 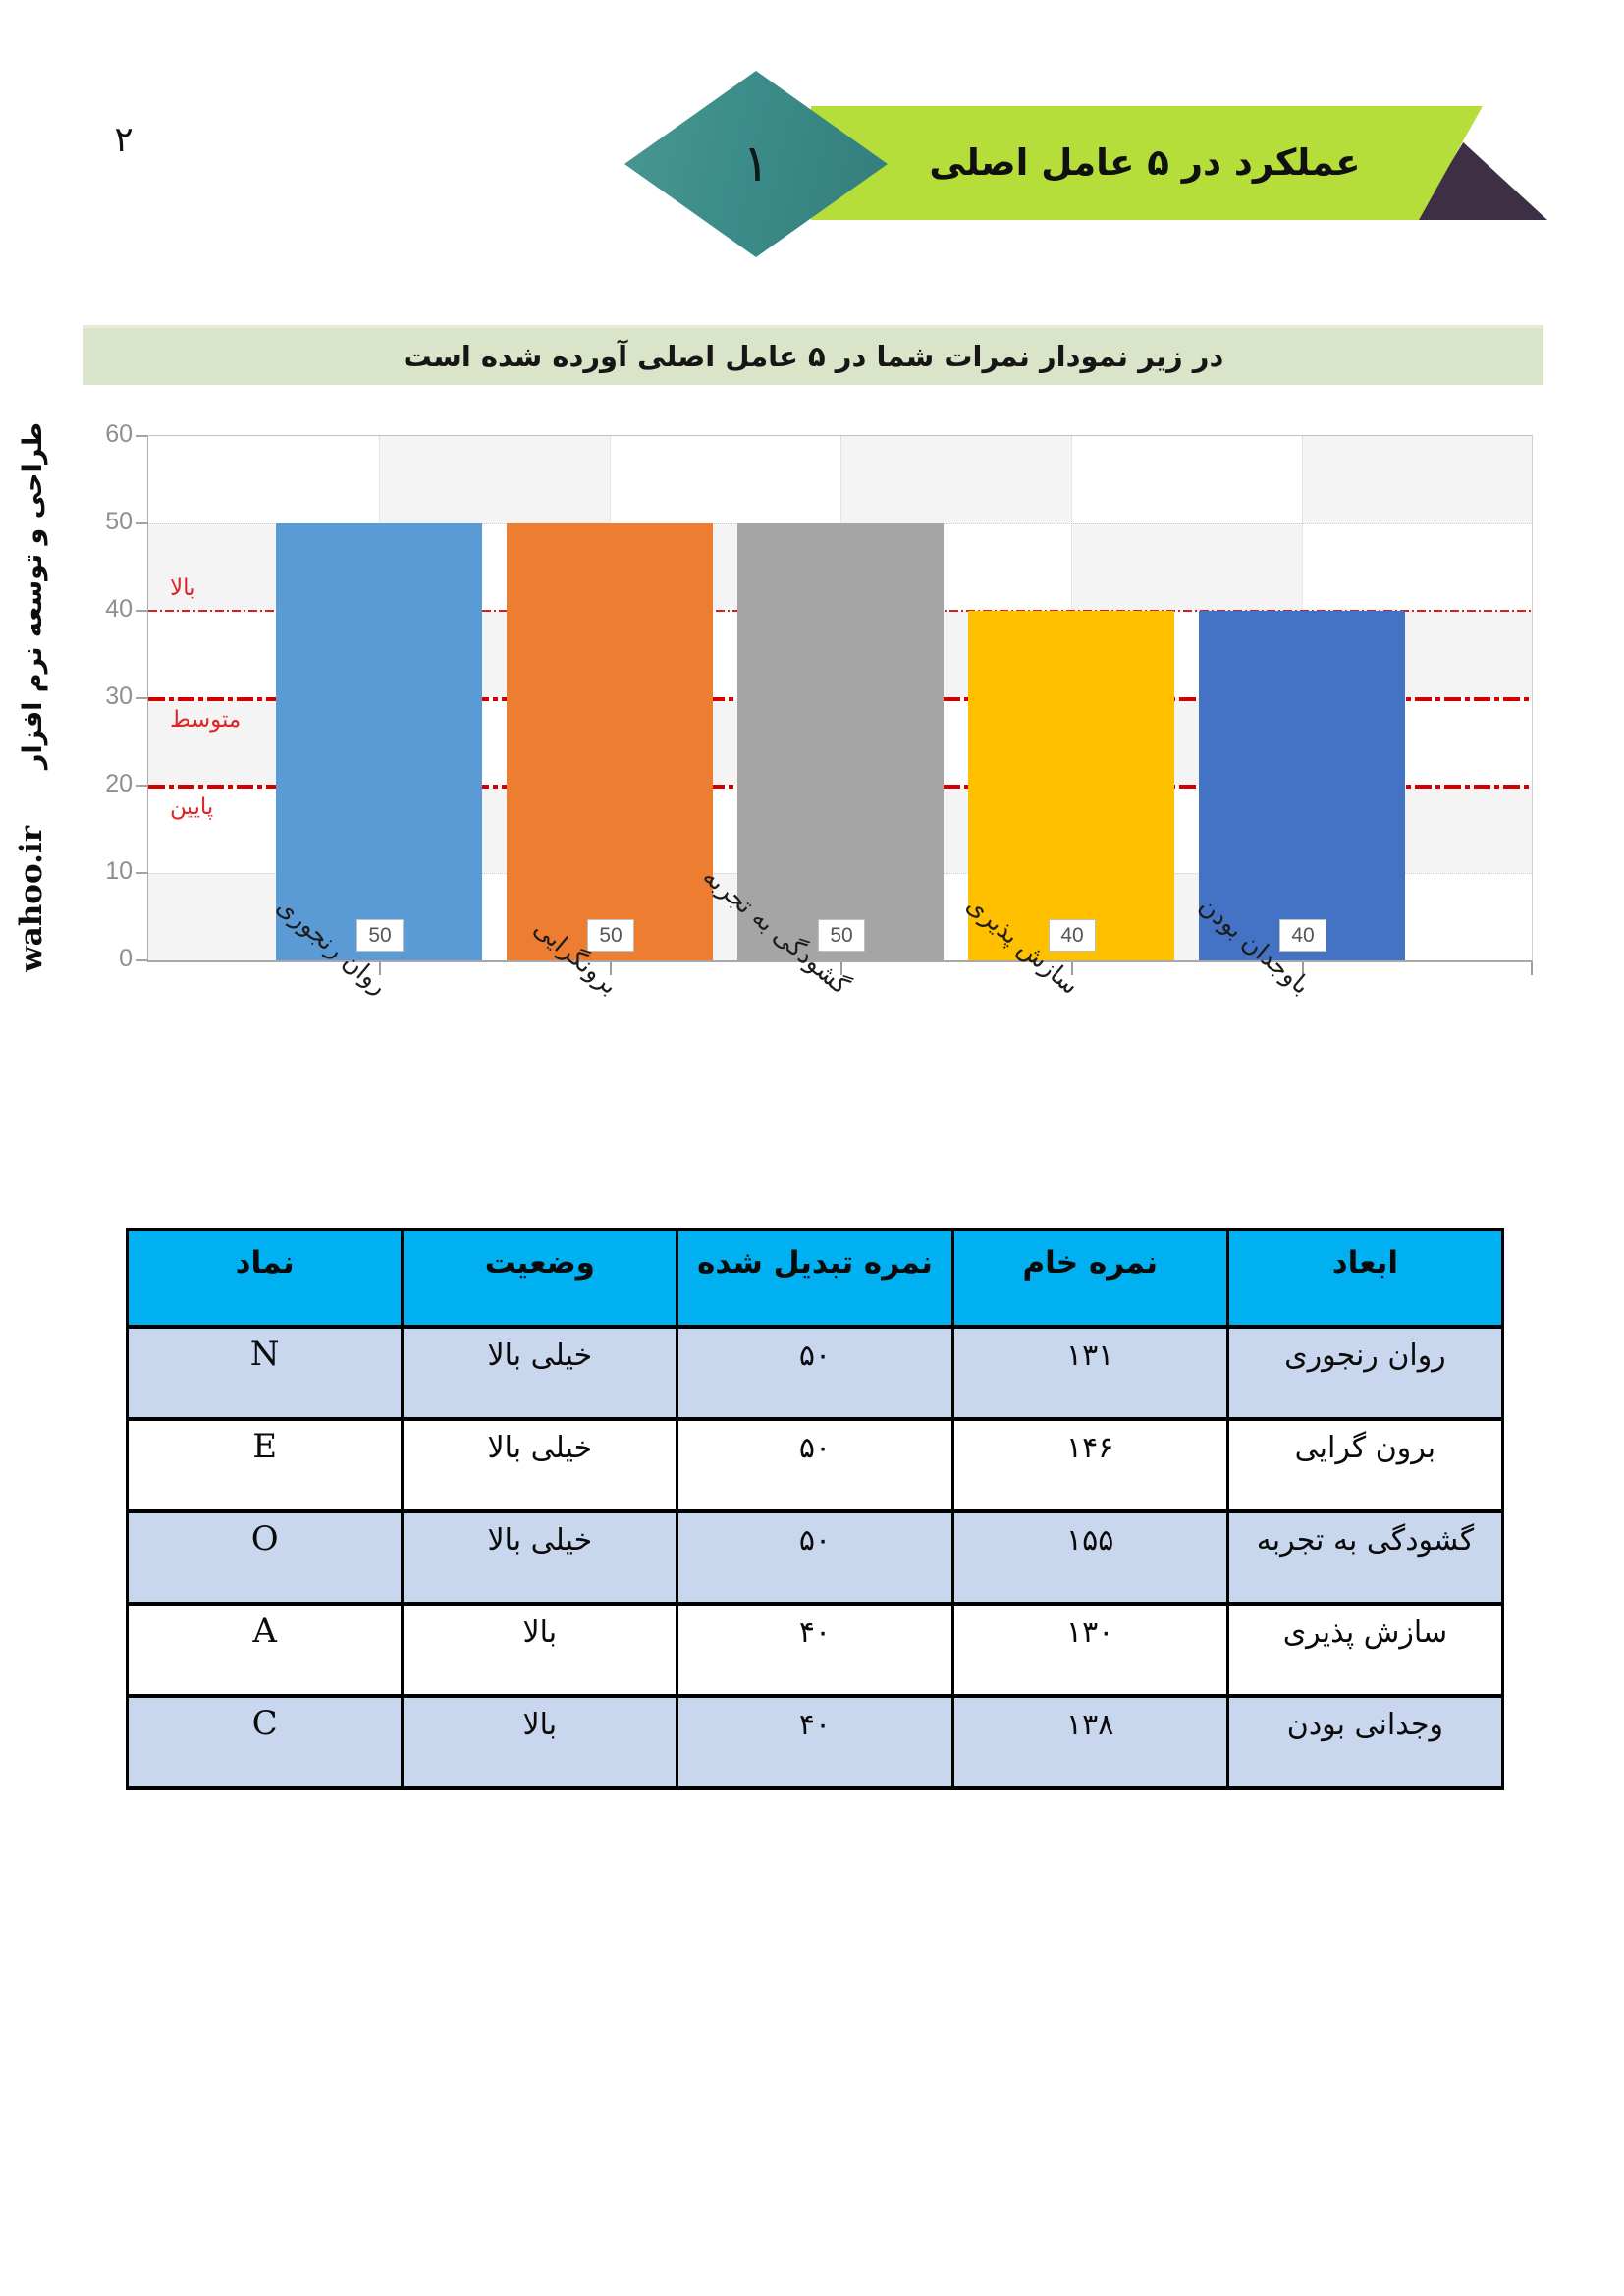 I want to click on table-row: روان رنجوری ۱۳۱ ۵۰ خیلی بالا N, so click(x=815, y=1373).